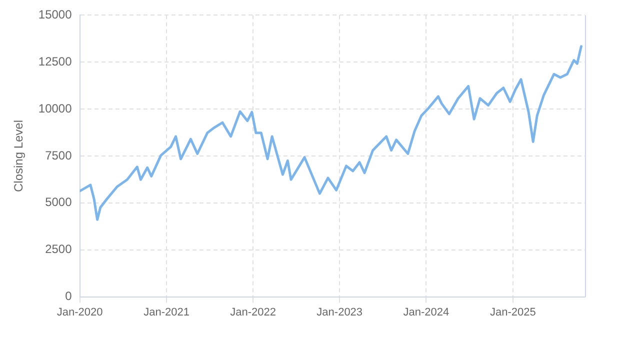 This screenshot has height=350, width=623. Describe the element at coordinates (55, 108) in the screenshot. I see `y-tick-label: 10000` at that location.